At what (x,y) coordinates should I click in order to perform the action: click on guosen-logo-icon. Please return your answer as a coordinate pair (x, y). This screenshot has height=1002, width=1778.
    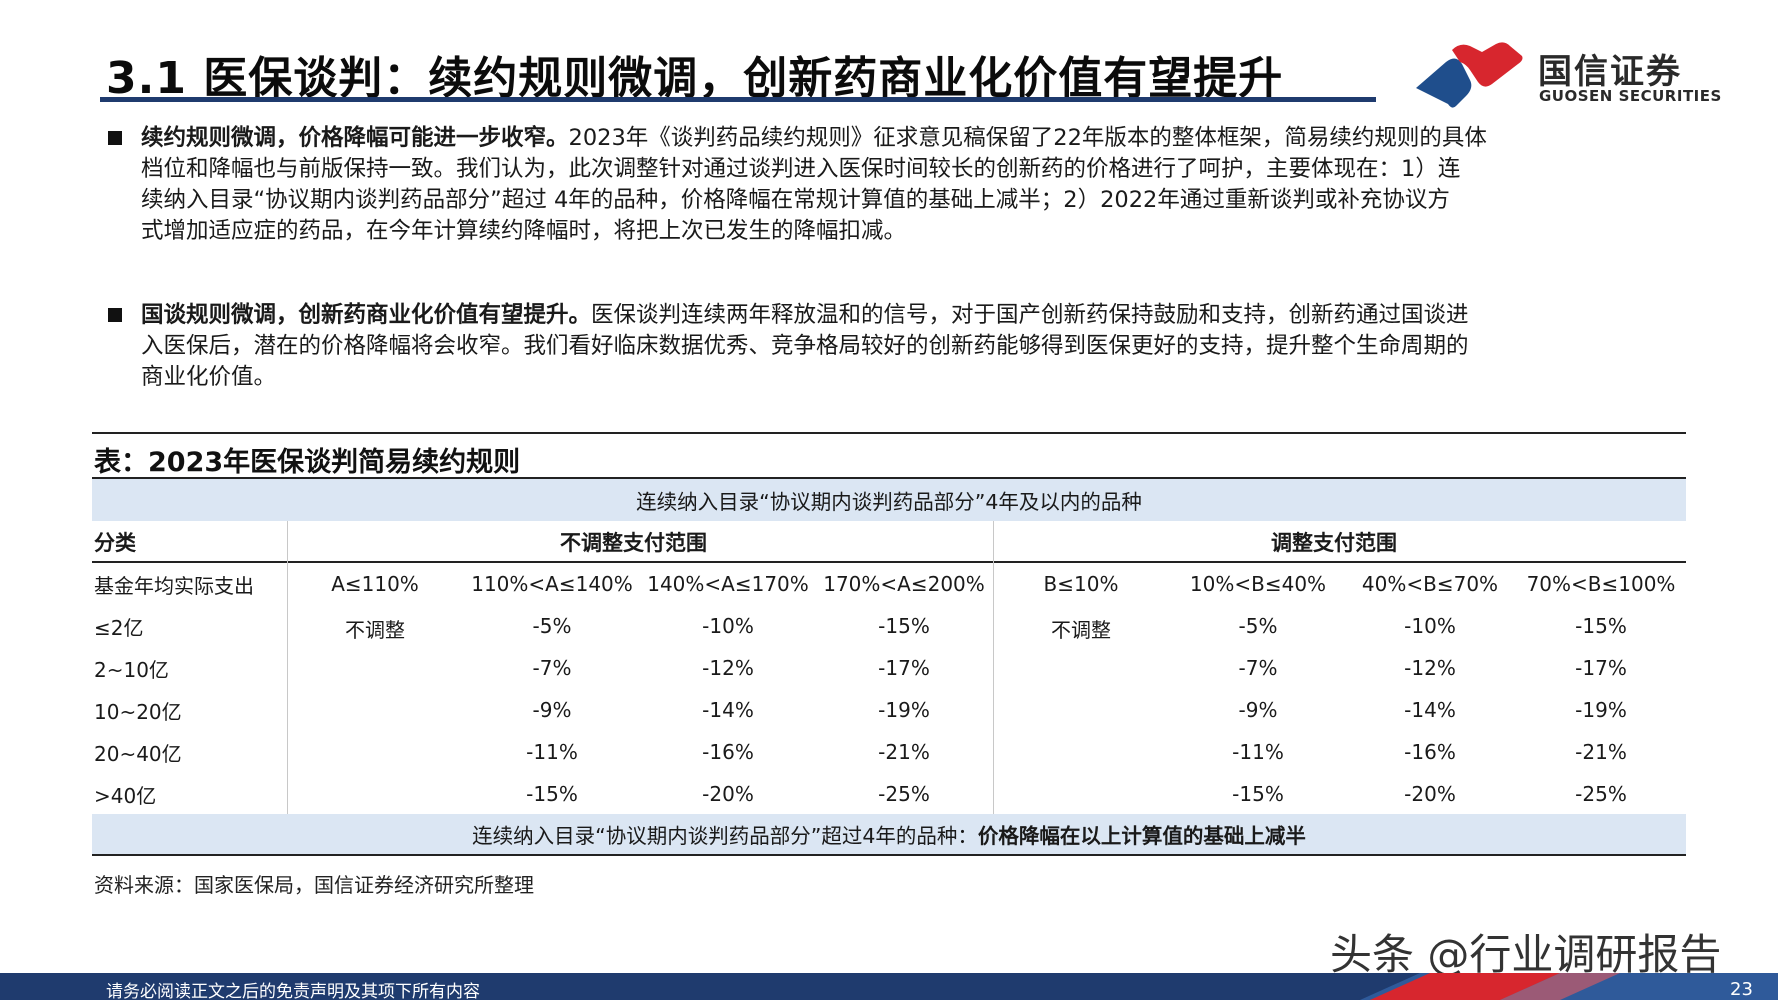
    Looking at the image, I should click on (1469, 75).